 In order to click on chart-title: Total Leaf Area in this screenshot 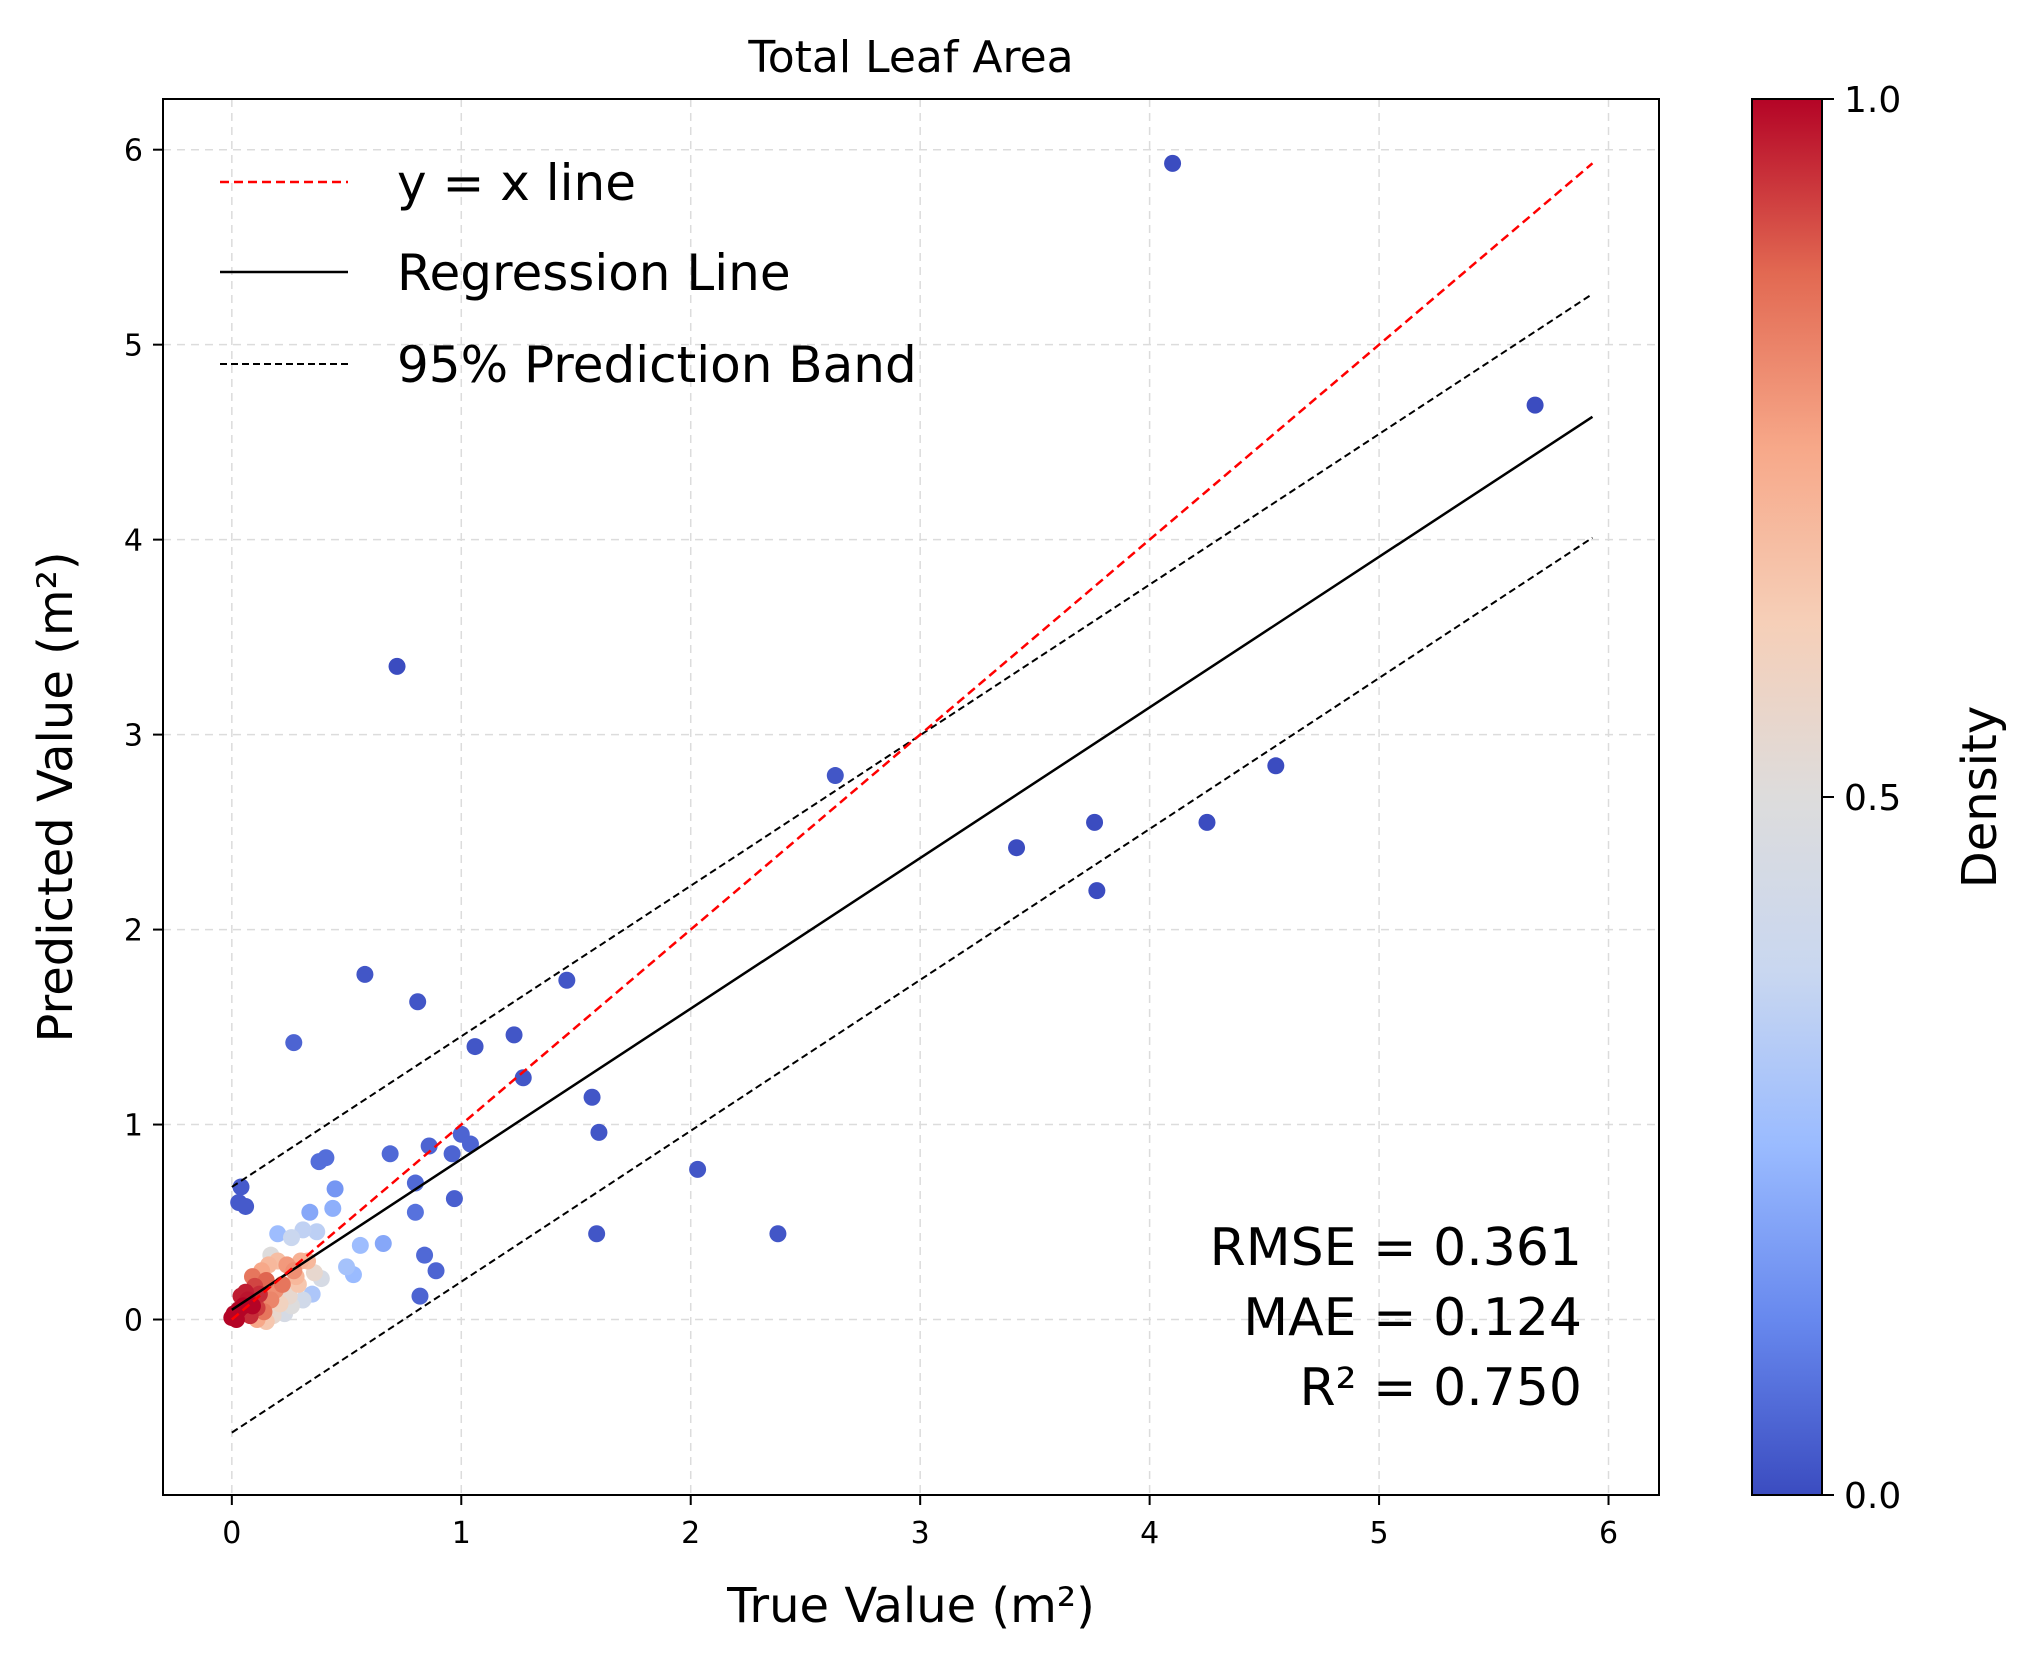, I will do `click(910, 57)`.